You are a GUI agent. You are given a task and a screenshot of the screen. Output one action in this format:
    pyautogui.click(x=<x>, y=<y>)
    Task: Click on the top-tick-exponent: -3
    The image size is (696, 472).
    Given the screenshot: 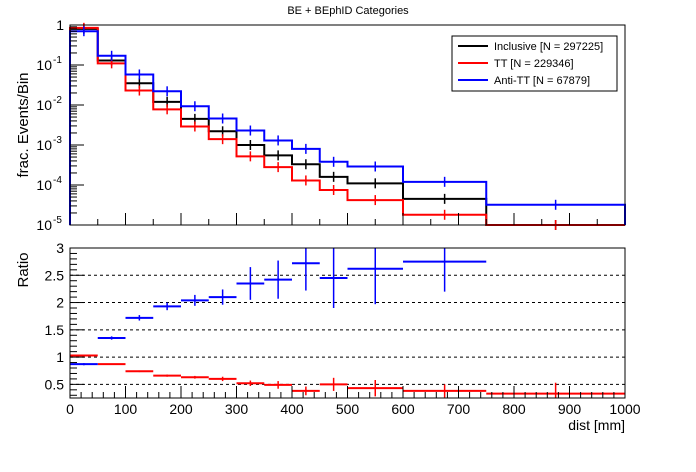 What is the action you would take?
    pyautogui.click(x=57, y=140)
    